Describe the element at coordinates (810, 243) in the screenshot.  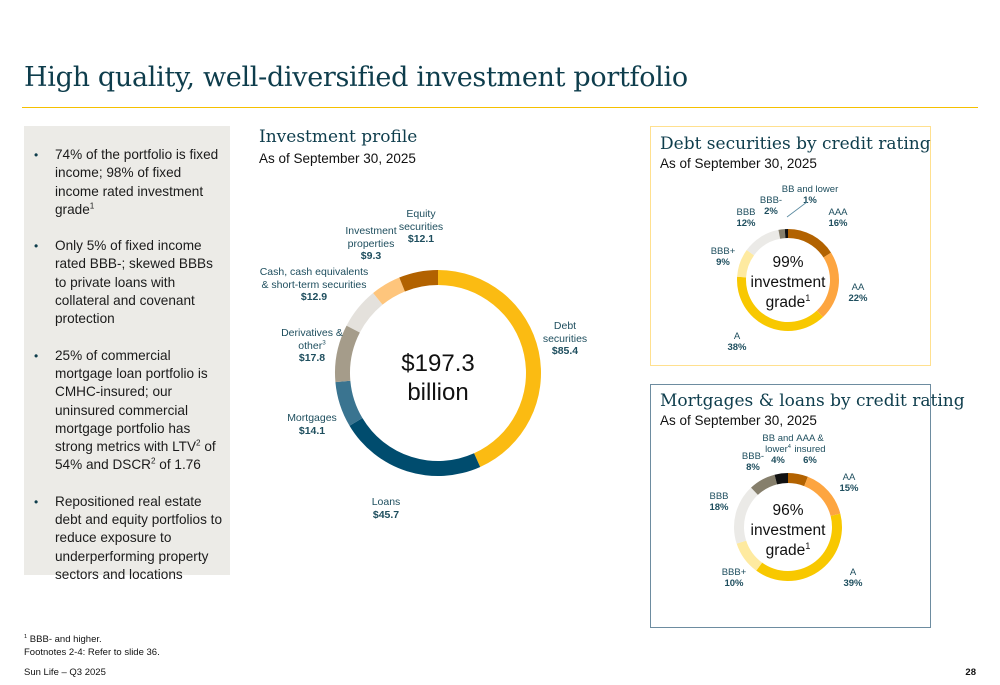
I see `debt-slice-aaa` at that location.